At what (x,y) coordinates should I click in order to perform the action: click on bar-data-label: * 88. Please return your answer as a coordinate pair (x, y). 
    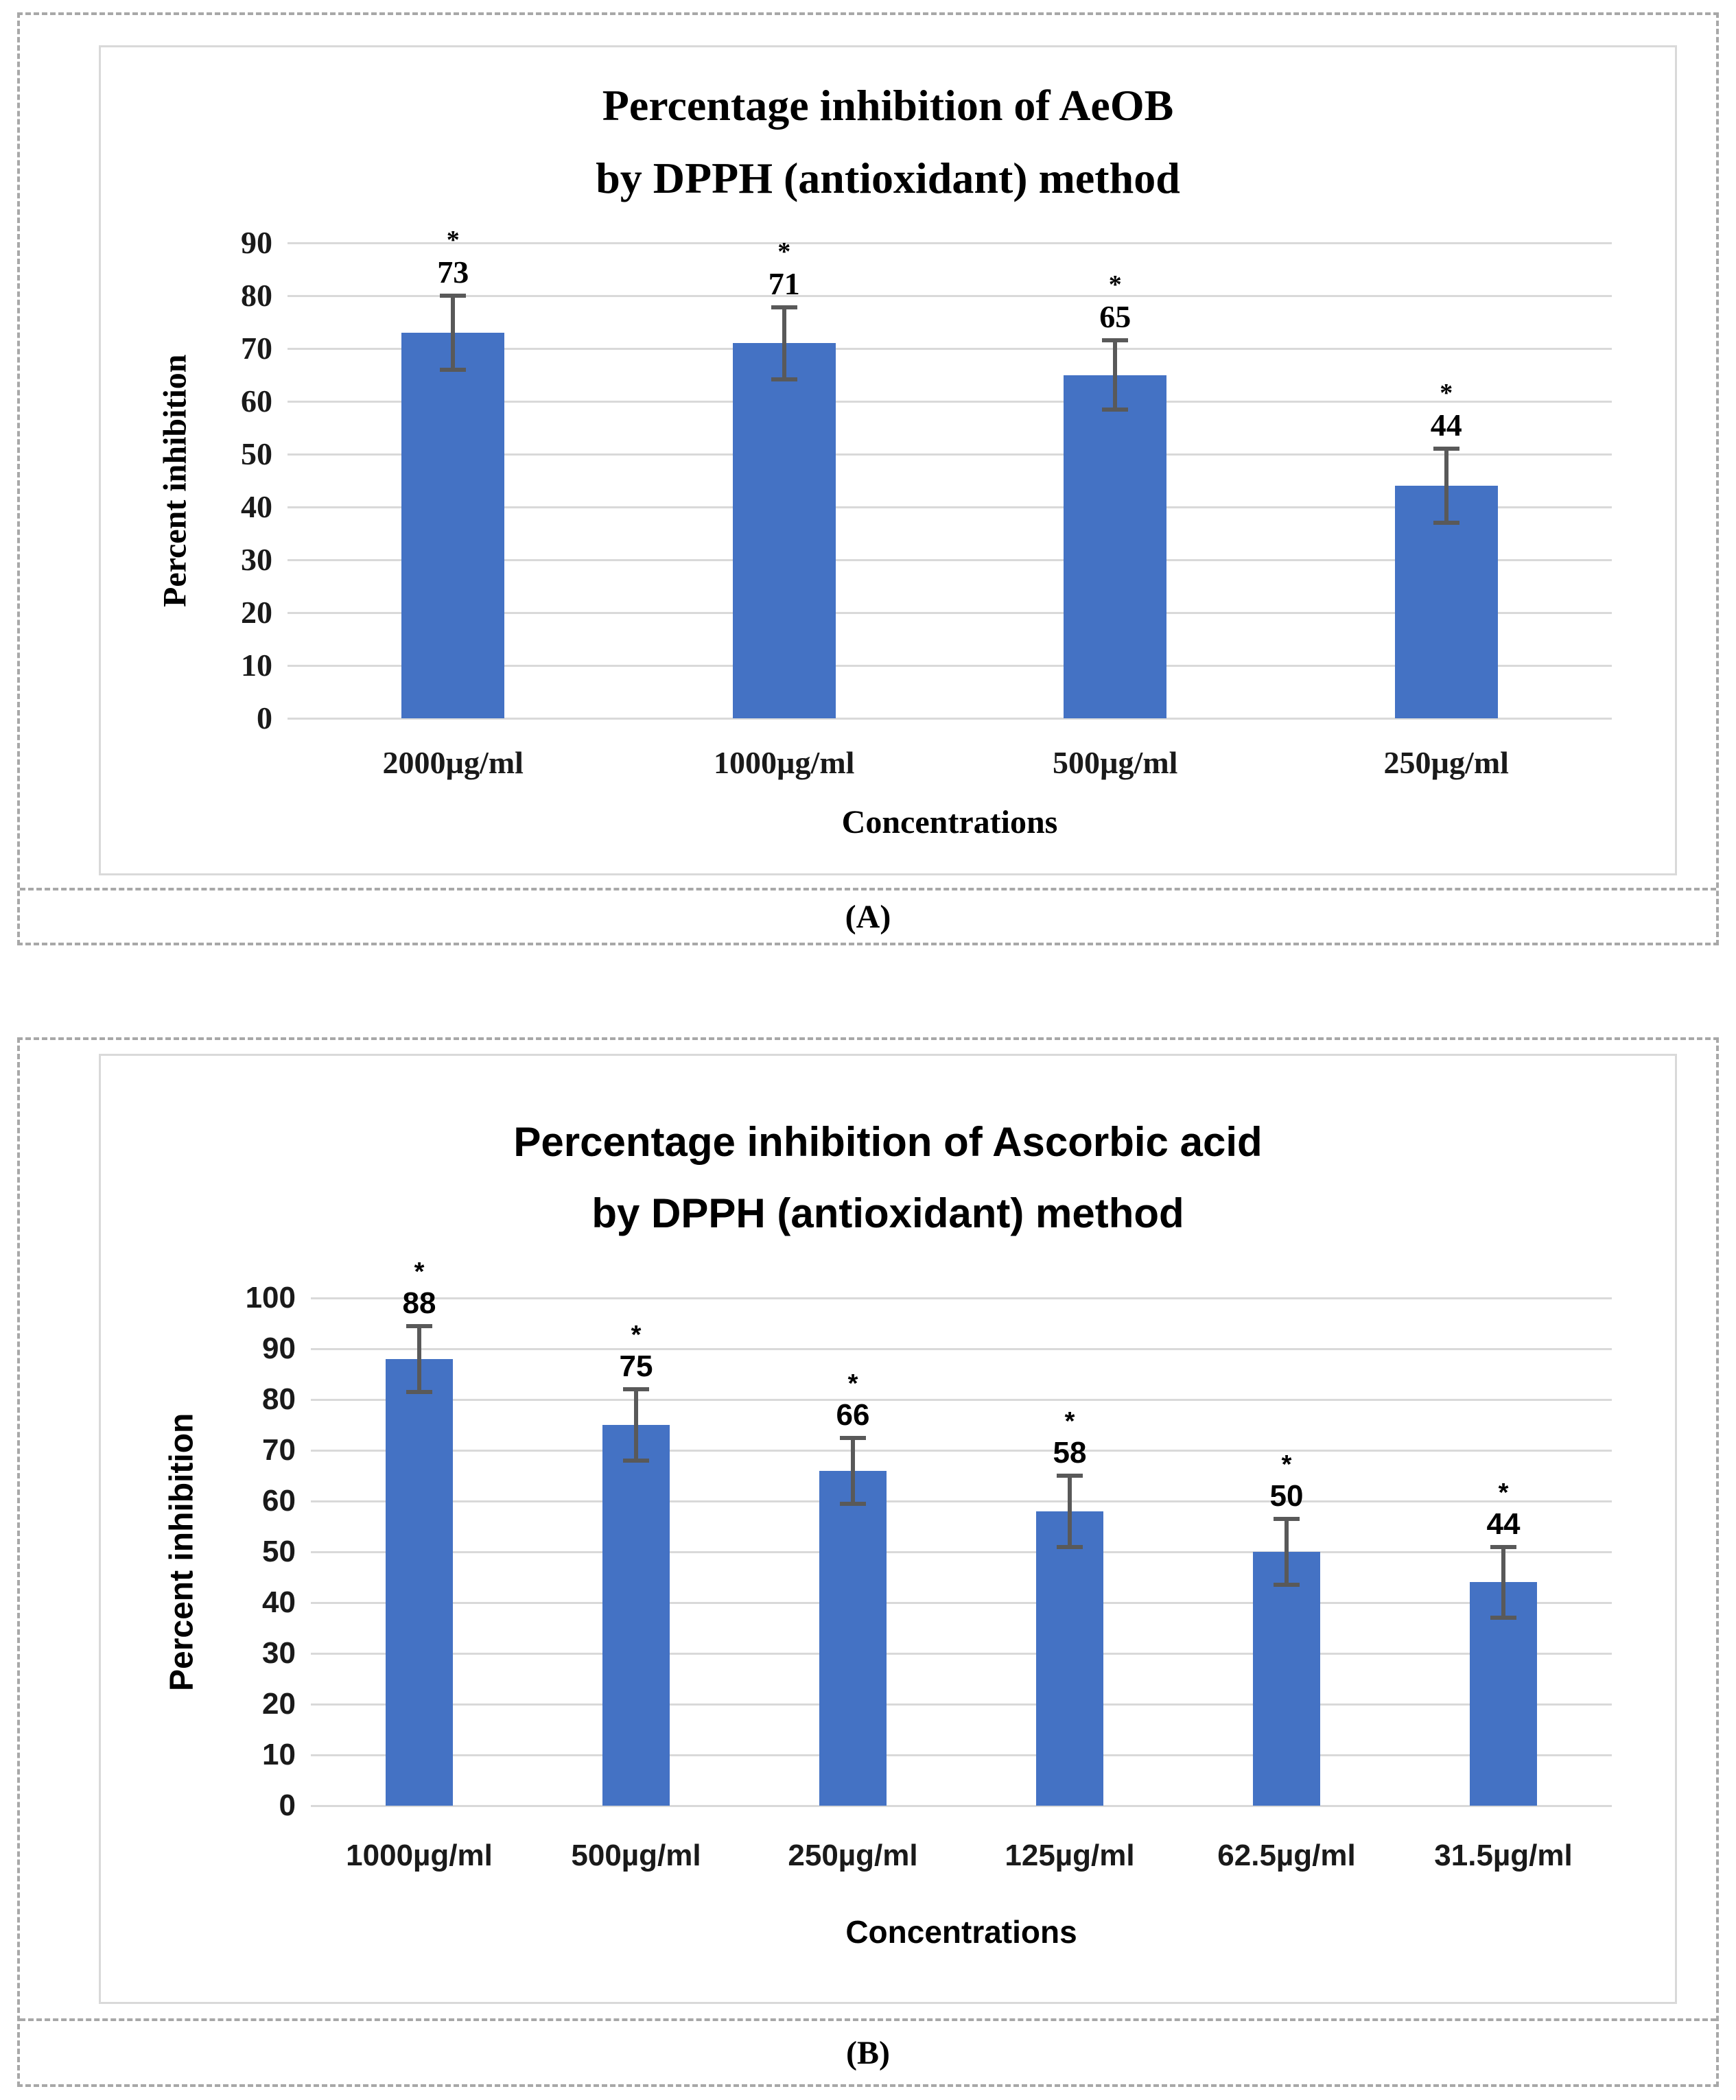
    Looking at the image, I should click on (420, 1289).